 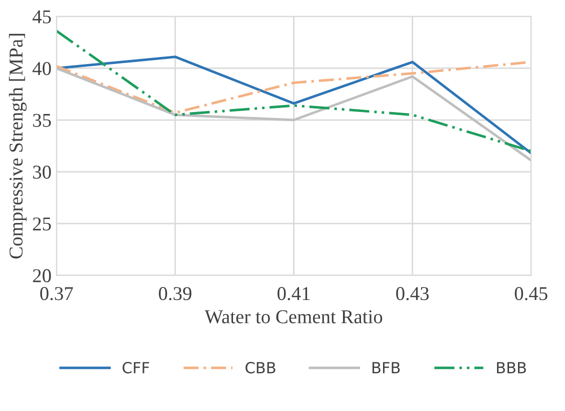 I want to click on x-tick-label: 0.45, so click(x=531, y=293).